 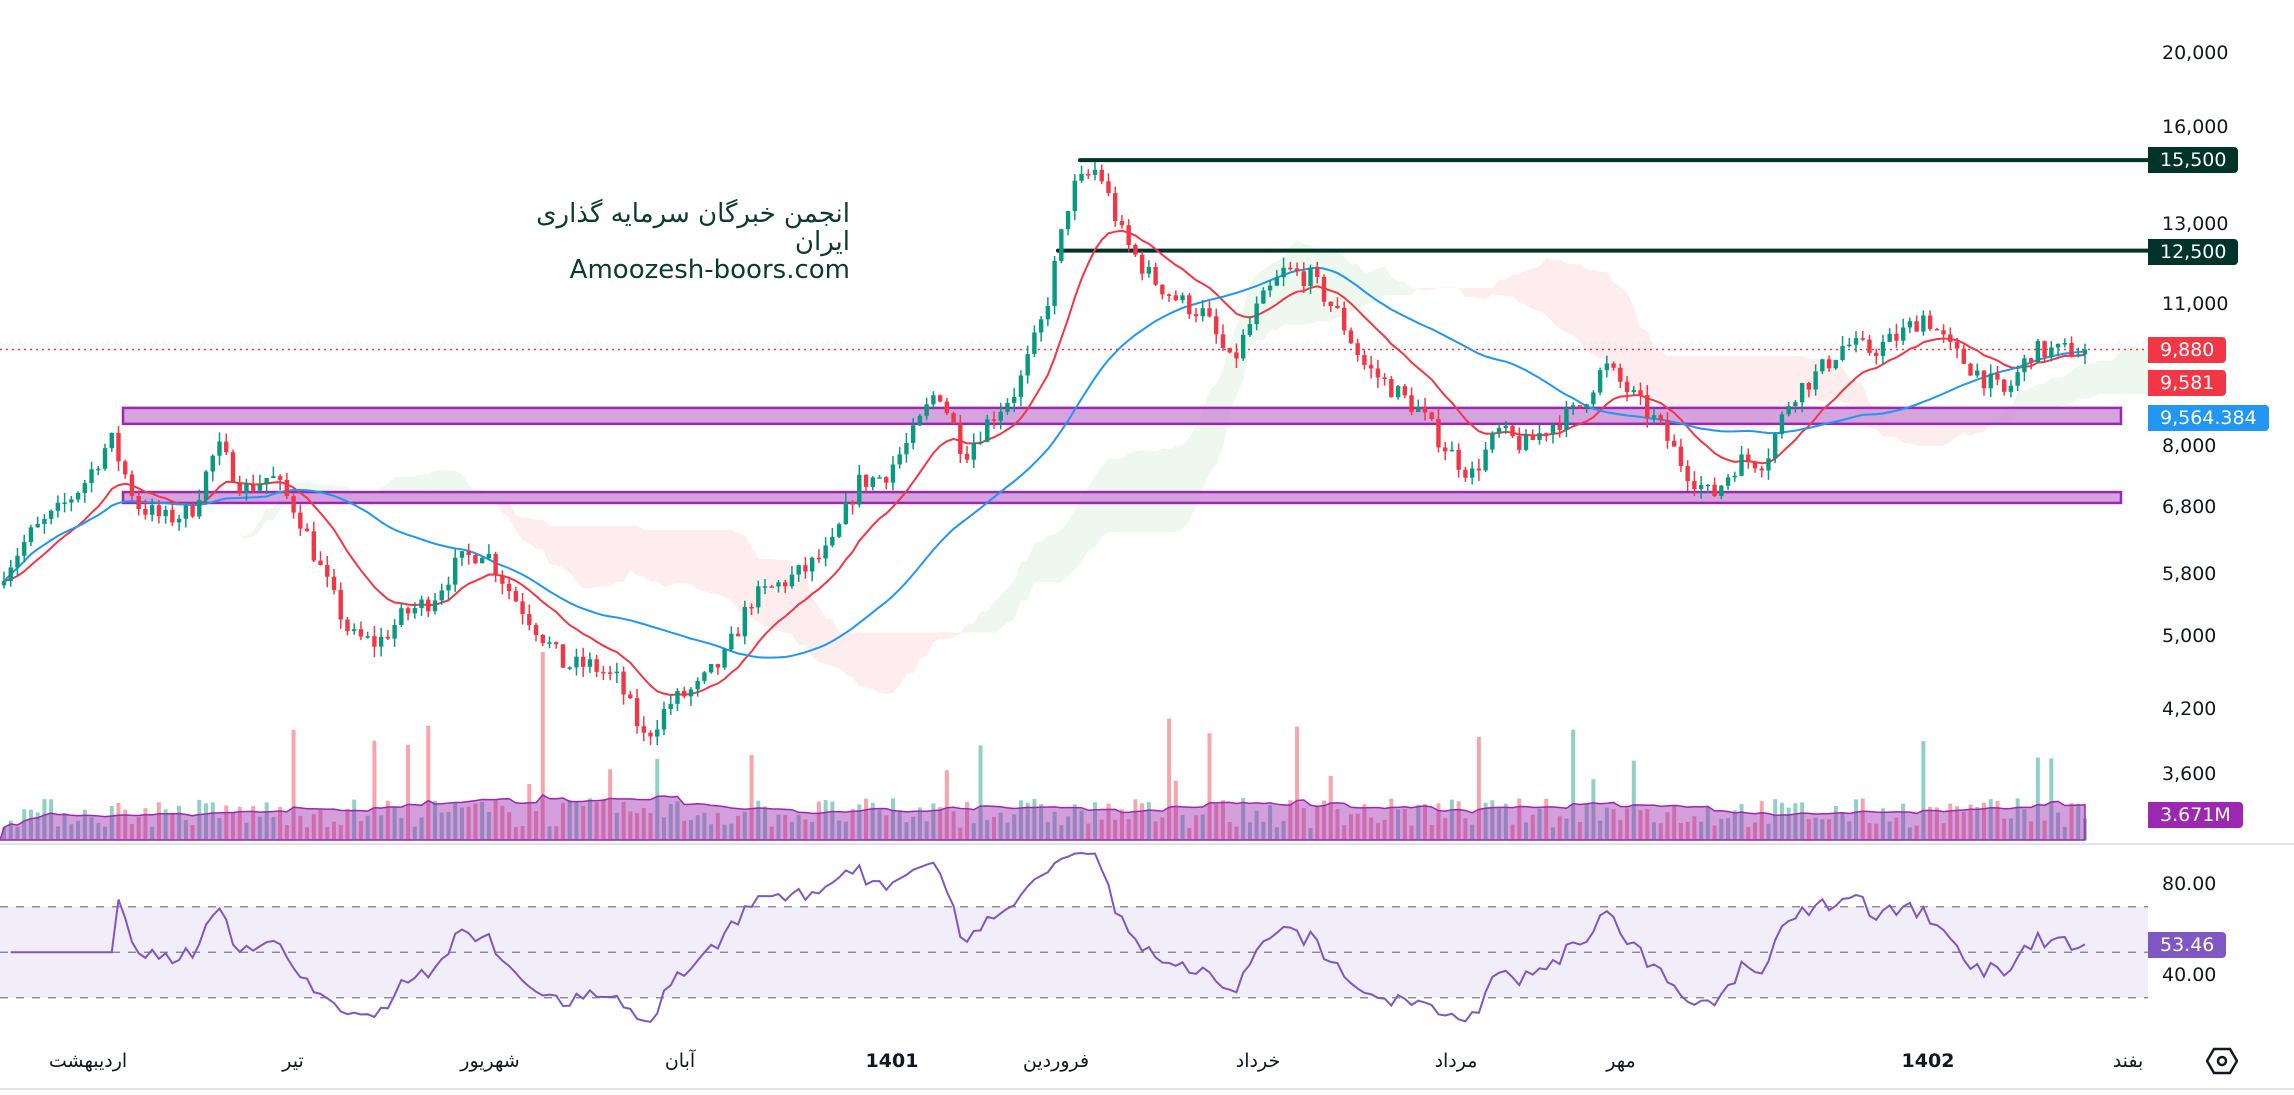 I want to click on watermark-line2: Amoozesh-boors.com, so click(x=709, y=270).